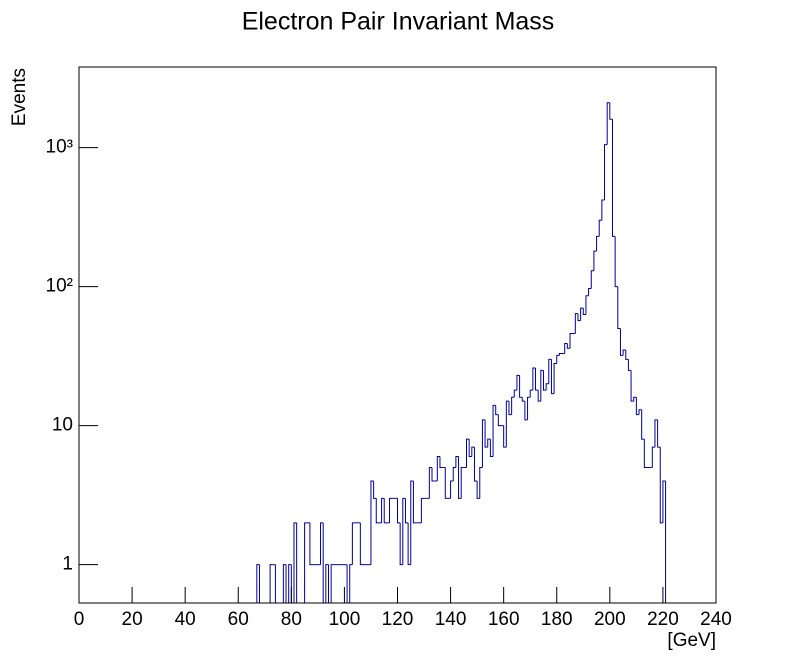 The width and height of the screenshot is (796, 672). Describe the element at coordinates (451, 619) in the screenshot. I see `x-tick-label: 140` at that location.